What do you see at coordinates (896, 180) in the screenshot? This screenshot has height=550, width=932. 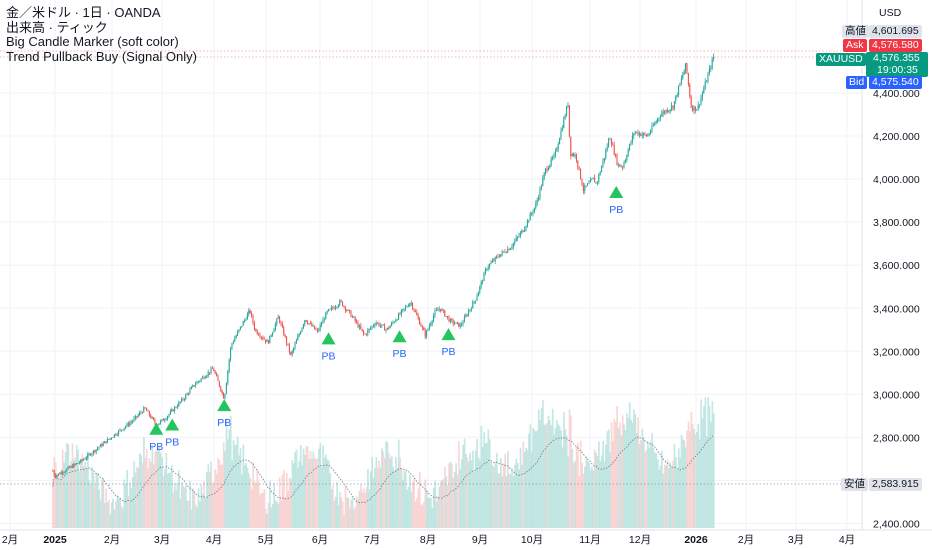 I see `price-tick-label: 4,000.000` at bounding box center [896, 180].